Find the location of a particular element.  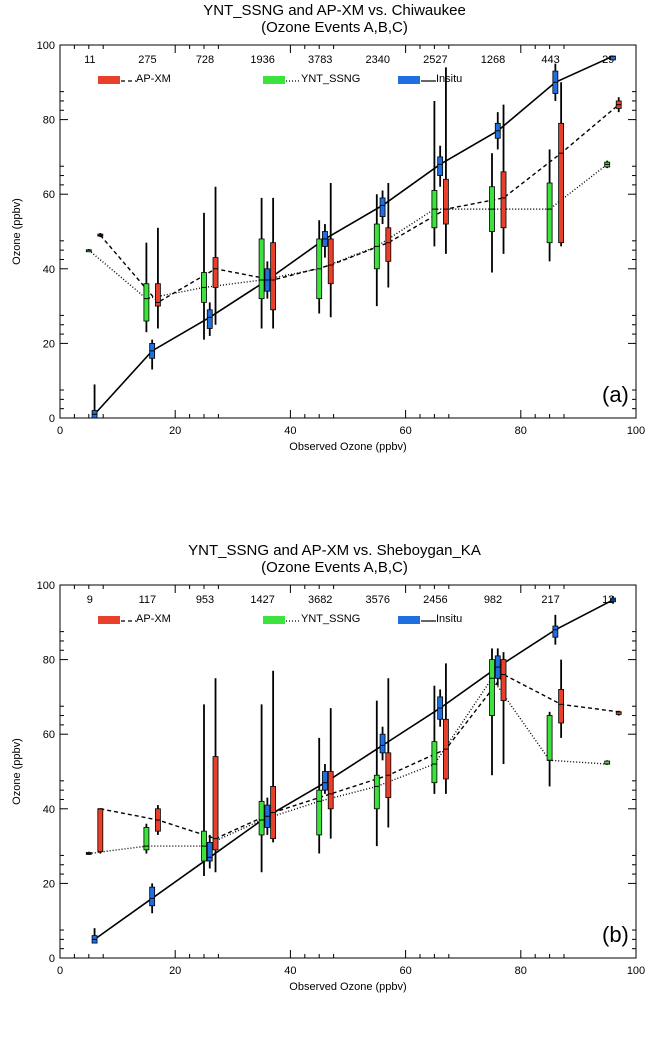

y-tick-label: 100 is located at coordinates (46, 46).